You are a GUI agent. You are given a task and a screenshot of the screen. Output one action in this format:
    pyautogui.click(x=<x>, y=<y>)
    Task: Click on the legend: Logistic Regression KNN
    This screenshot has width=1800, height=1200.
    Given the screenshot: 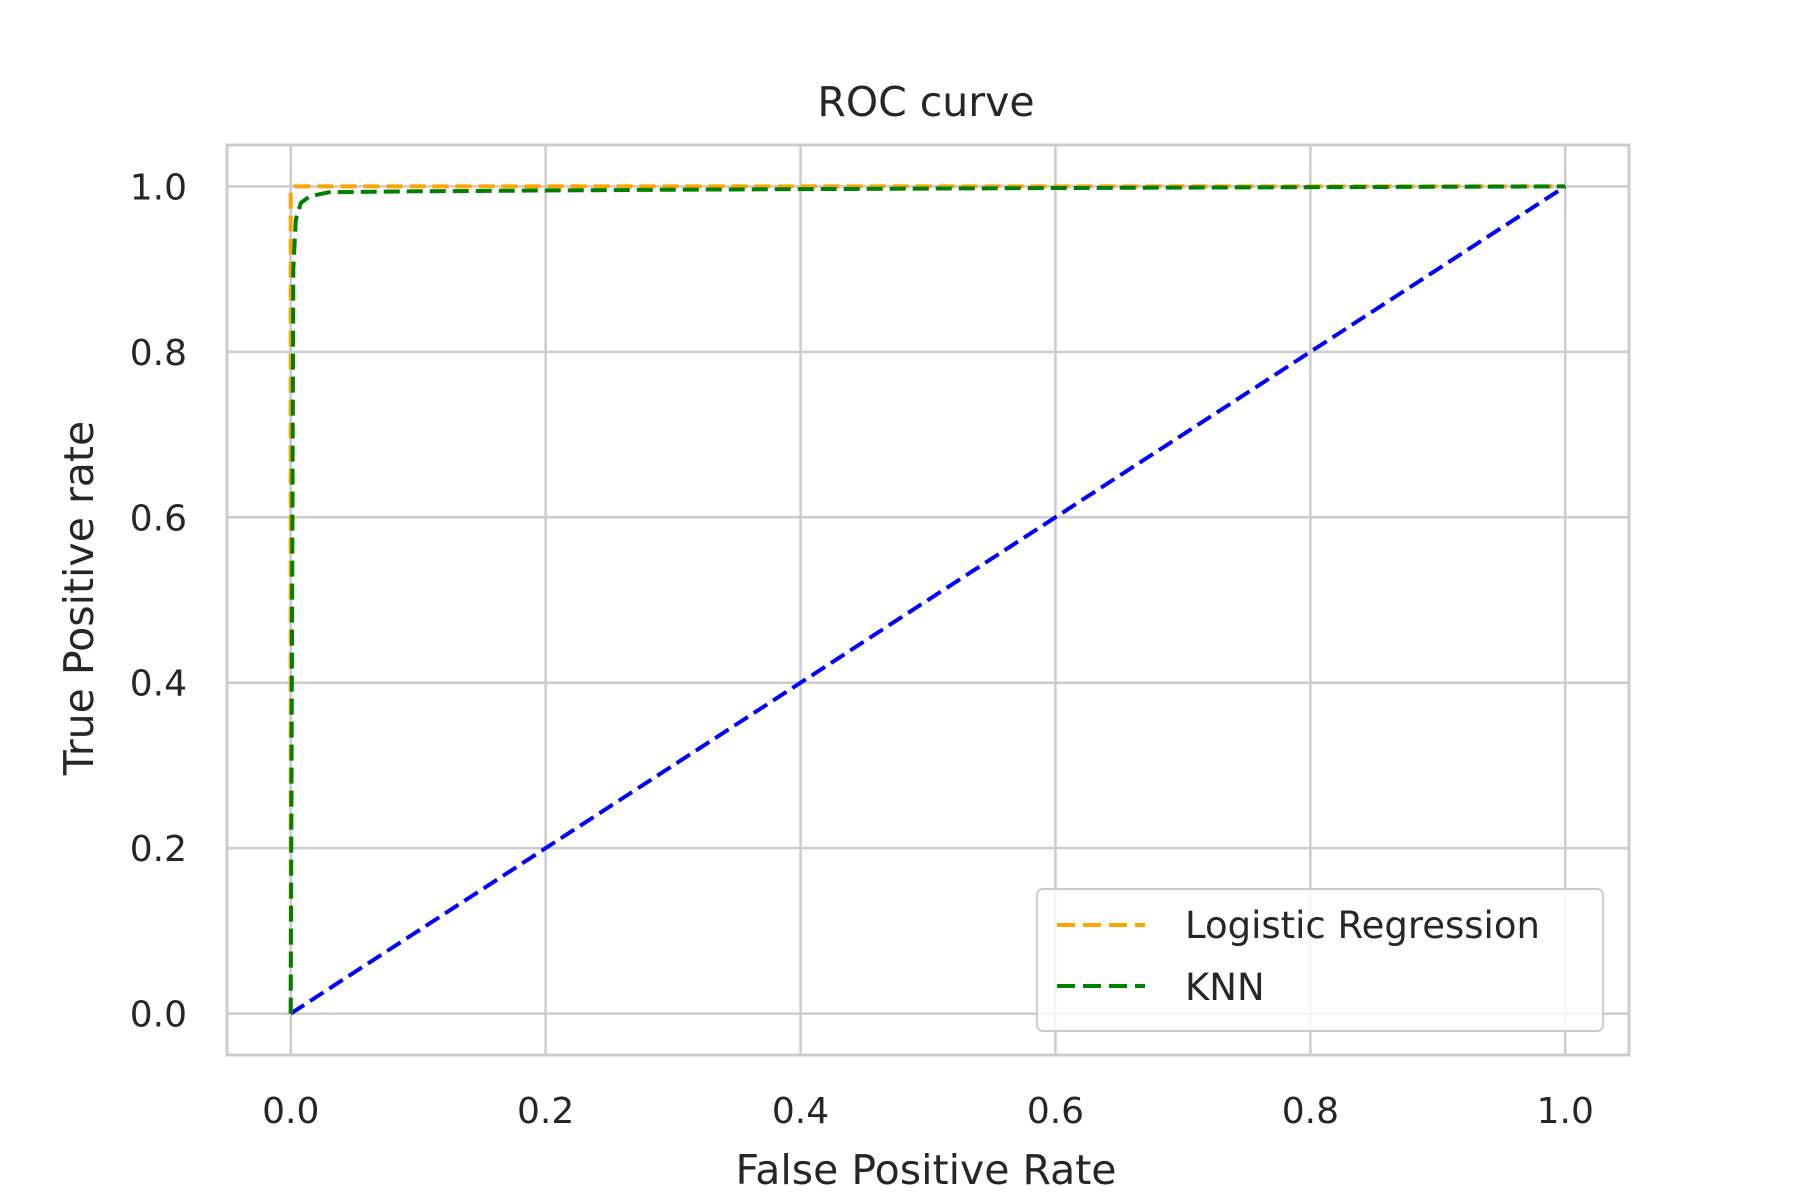 What is the action you would take?
    pyautogui.click(x=1320, y=960)
    